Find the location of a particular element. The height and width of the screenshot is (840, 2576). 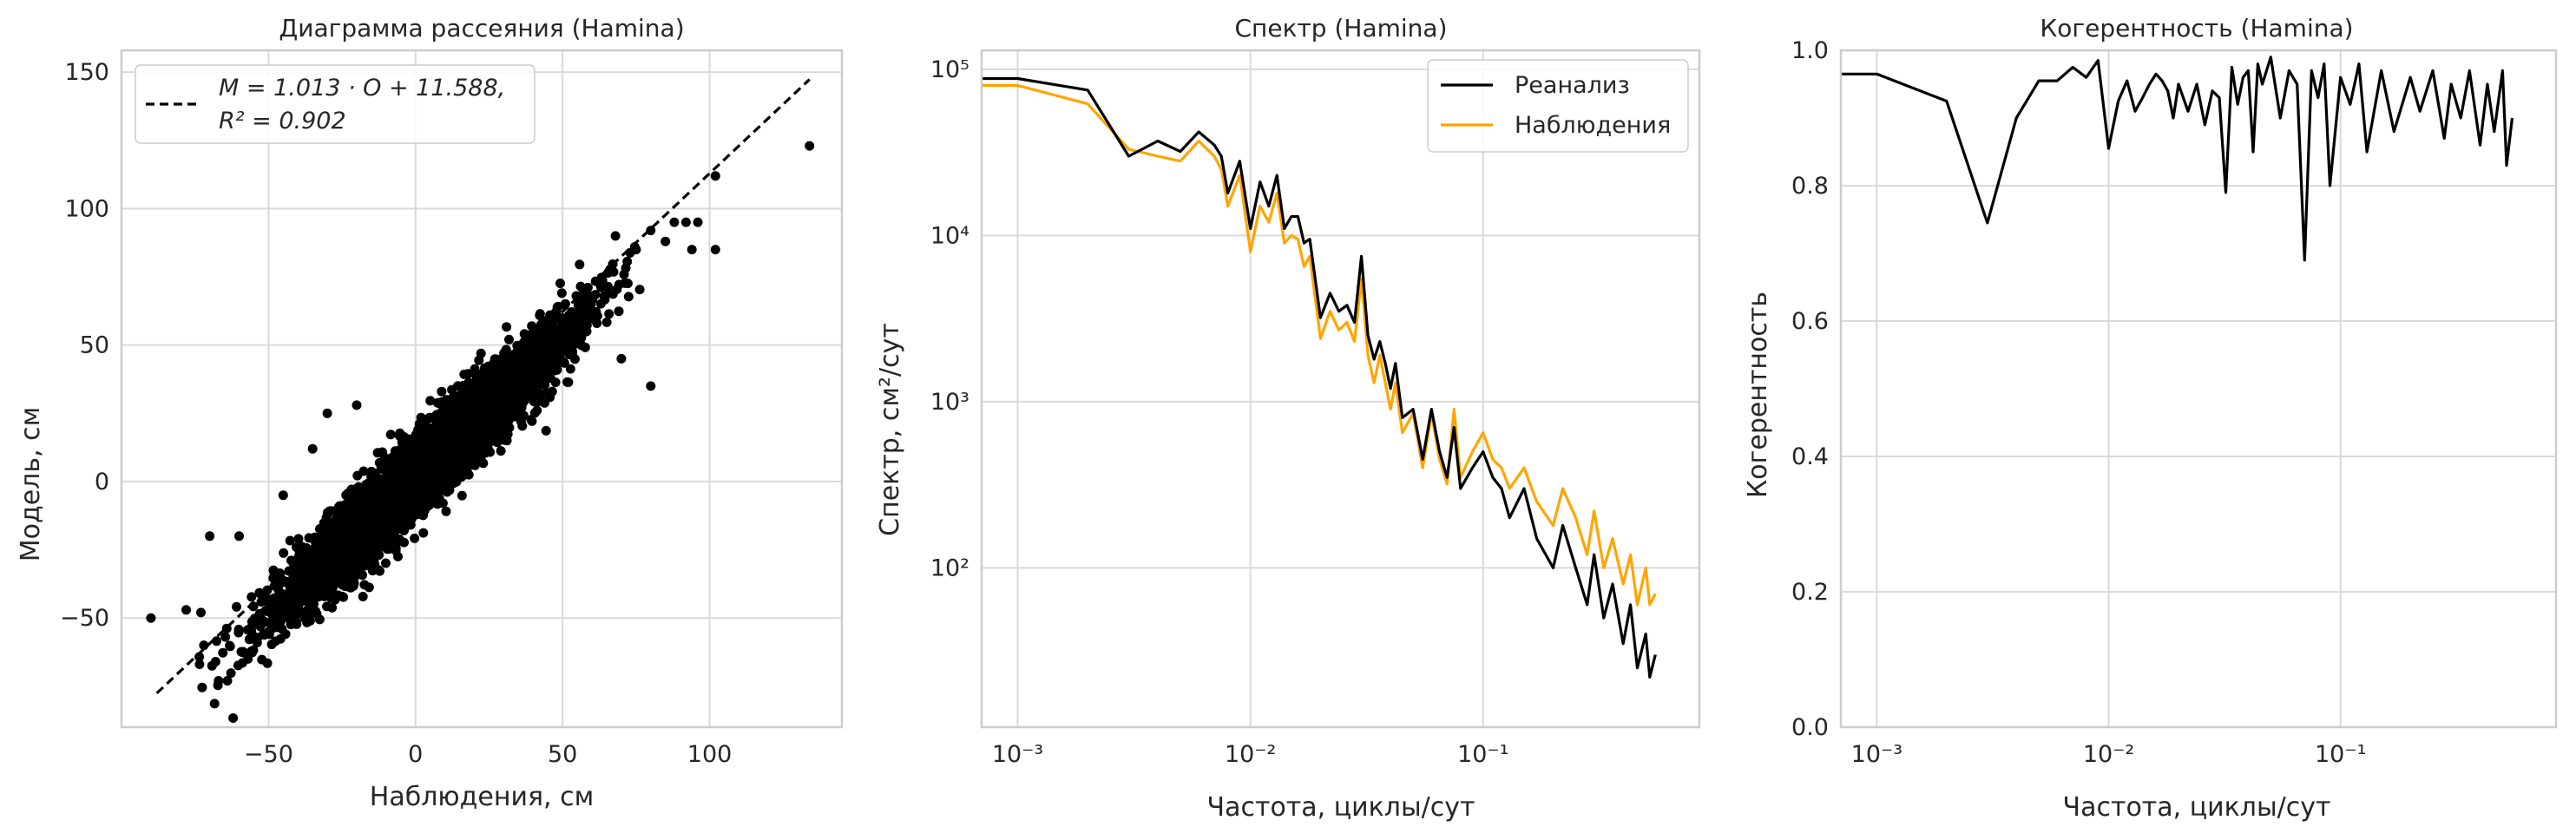

x-tick-label: 100 is located at coordinates (710, 754).